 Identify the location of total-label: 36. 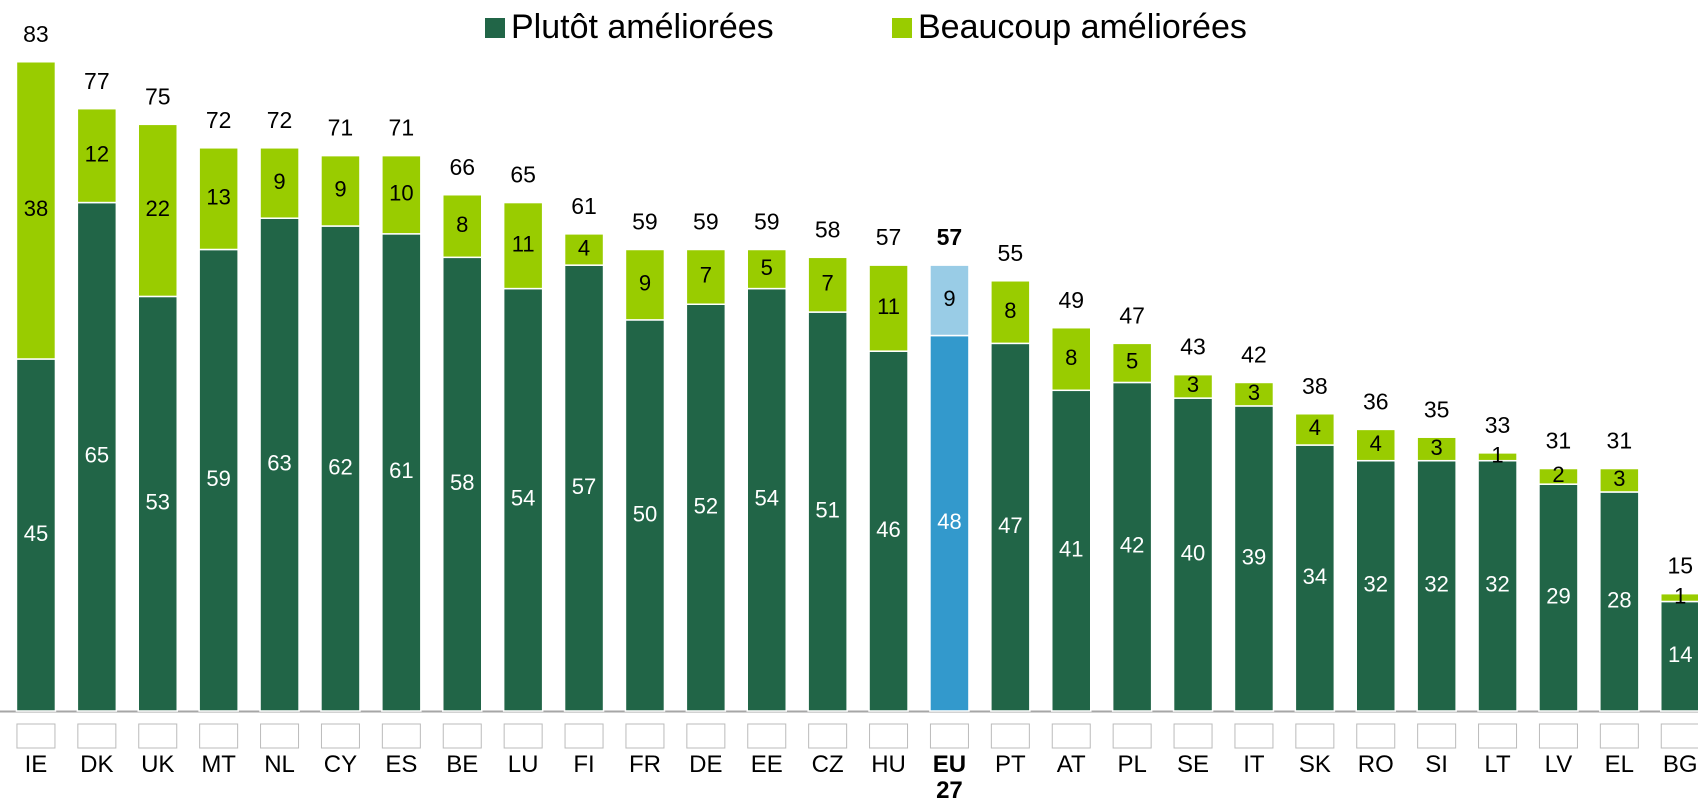
(1376, 401).